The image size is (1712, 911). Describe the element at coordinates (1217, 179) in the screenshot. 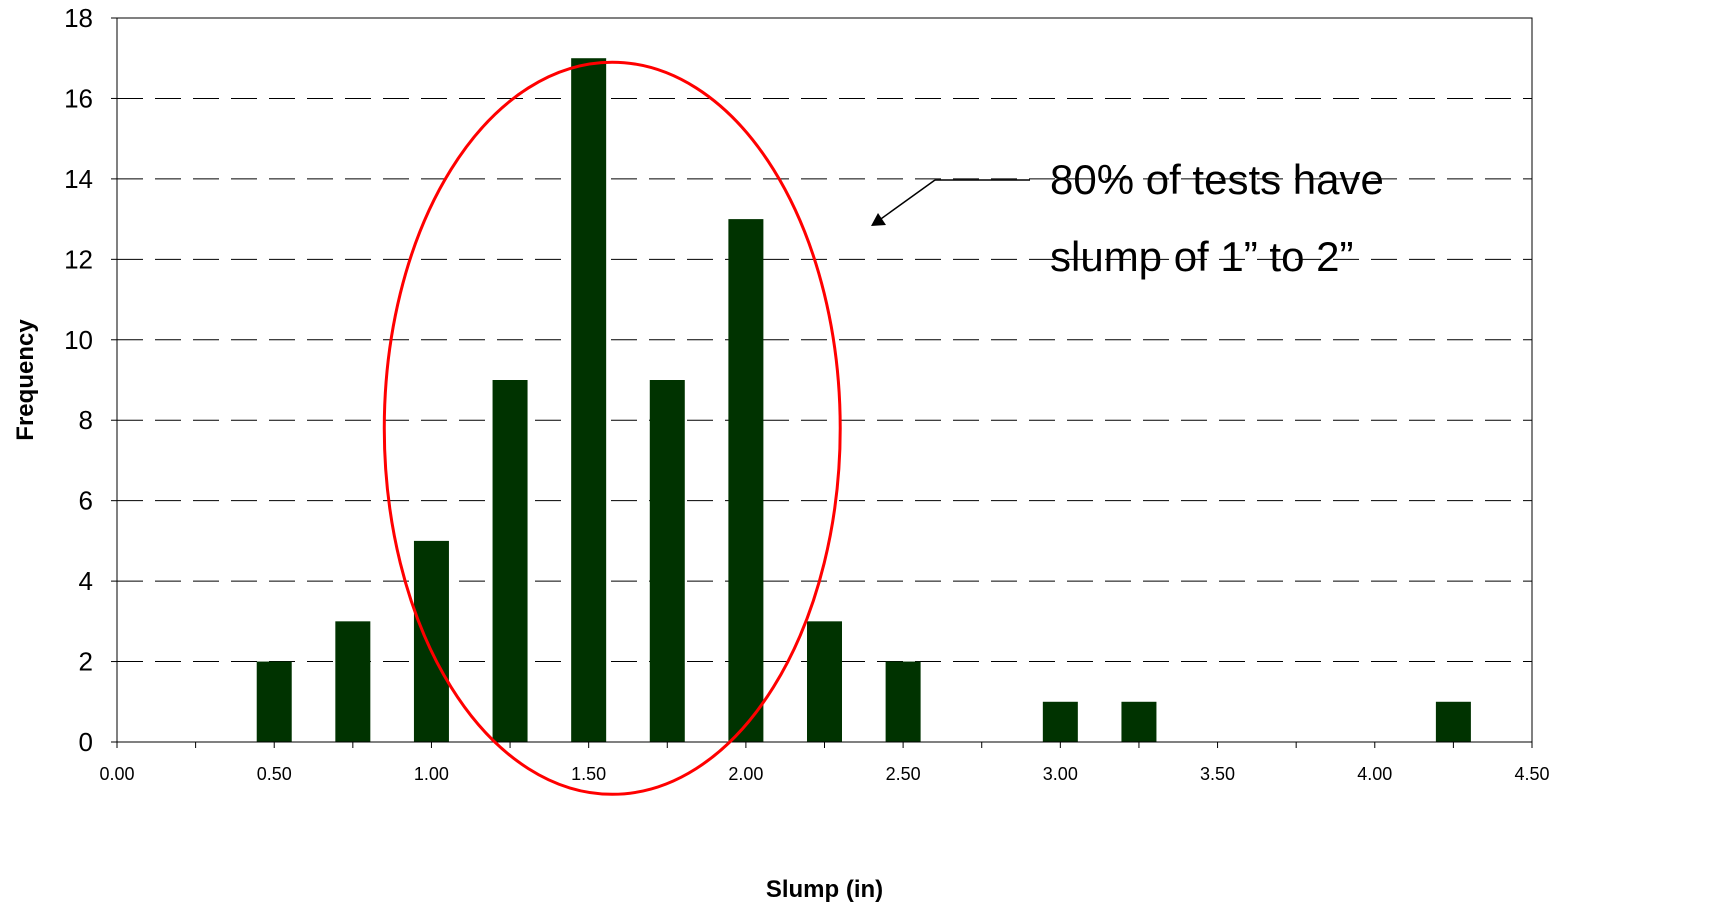

I see `annotation-text-line: 80% of tests have` at that location.